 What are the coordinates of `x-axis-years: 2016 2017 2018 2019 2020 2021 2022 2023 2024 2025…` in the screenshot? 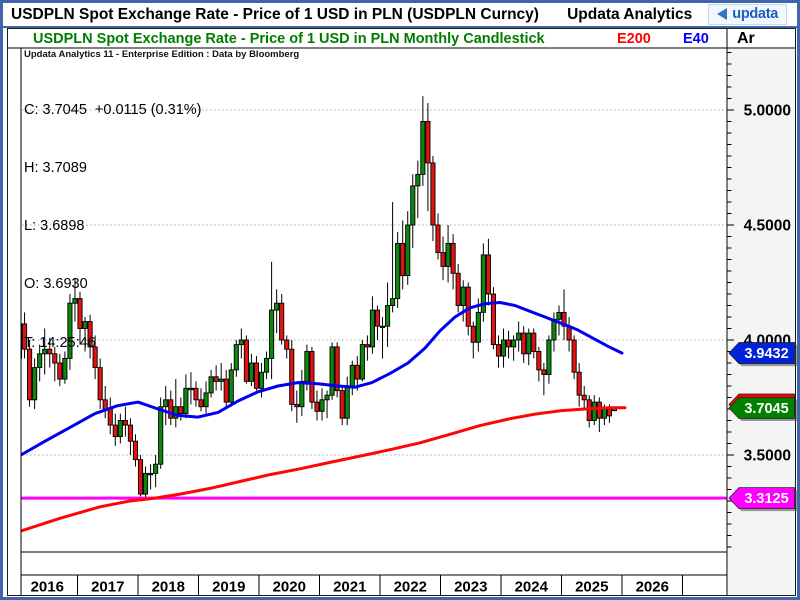 It's located at (357, 585).